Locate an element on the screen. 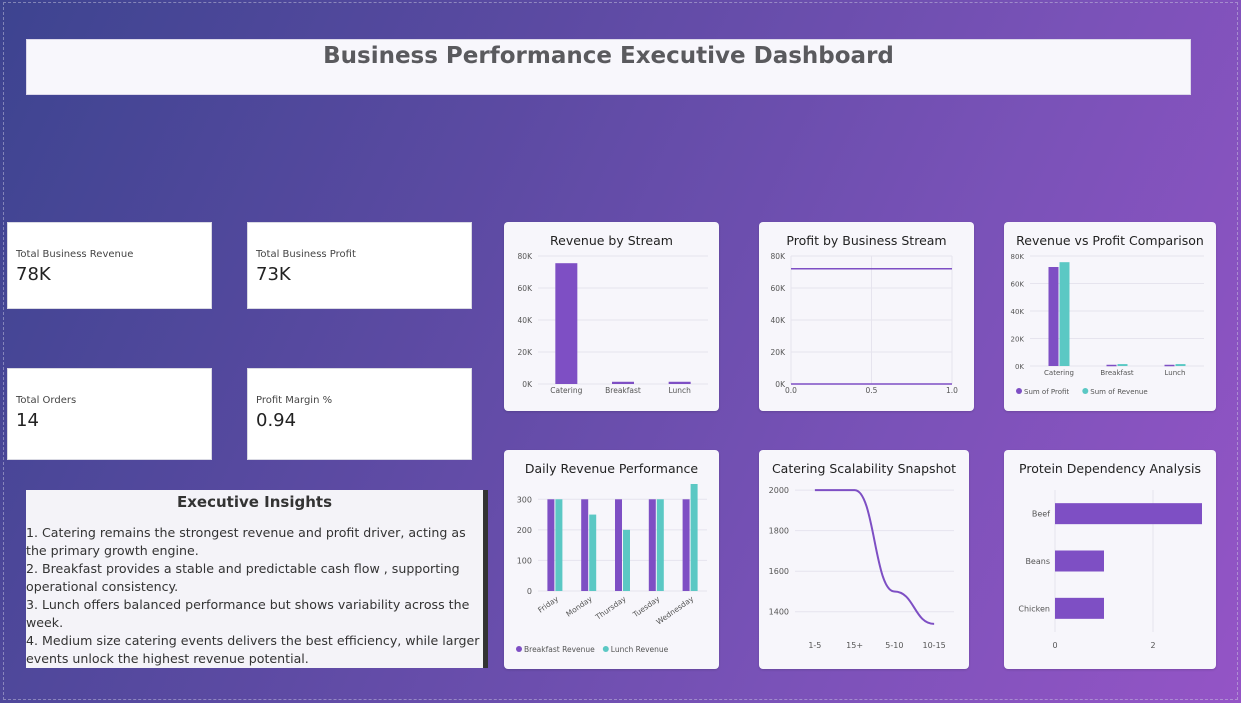 The width and height of the screenshot is (1241, 703). chart-svg: 1400 1600 1800 2000 1-5 15+ 5-10 10-15 is located at coordinates (861, 568).